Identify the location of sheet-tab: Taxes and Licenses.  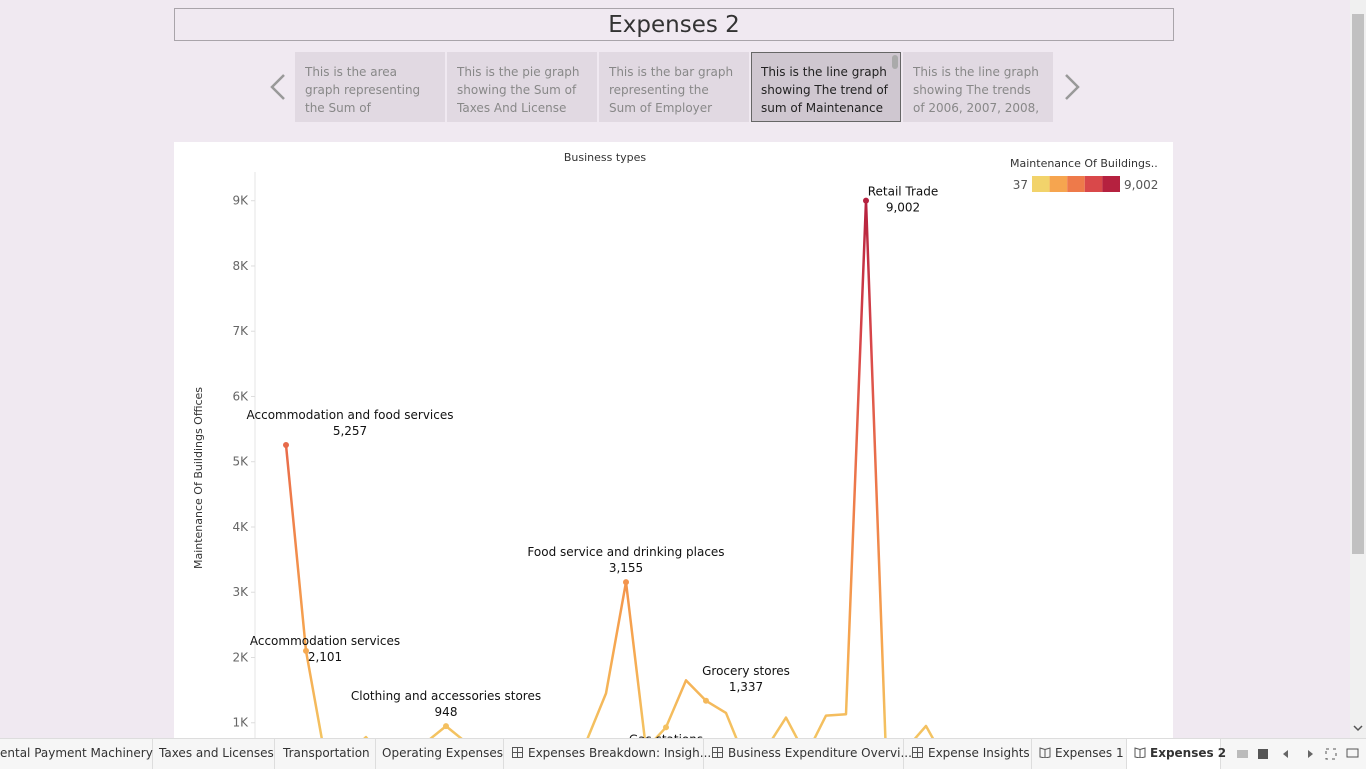
(214, 754).